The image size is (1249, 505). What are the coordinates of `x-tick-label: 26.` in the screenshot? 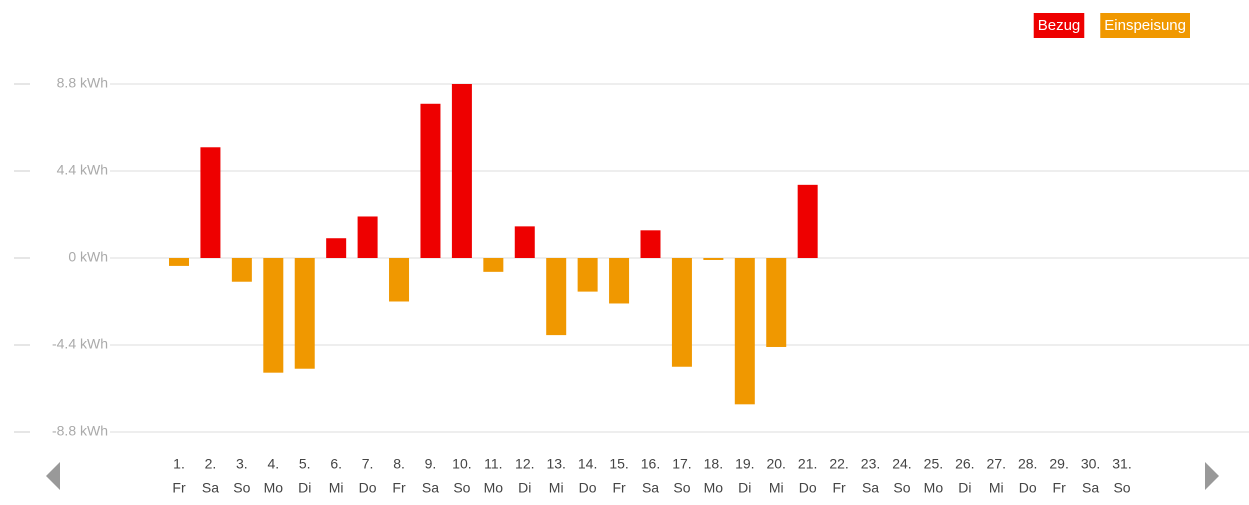 It's located at (964, 464).